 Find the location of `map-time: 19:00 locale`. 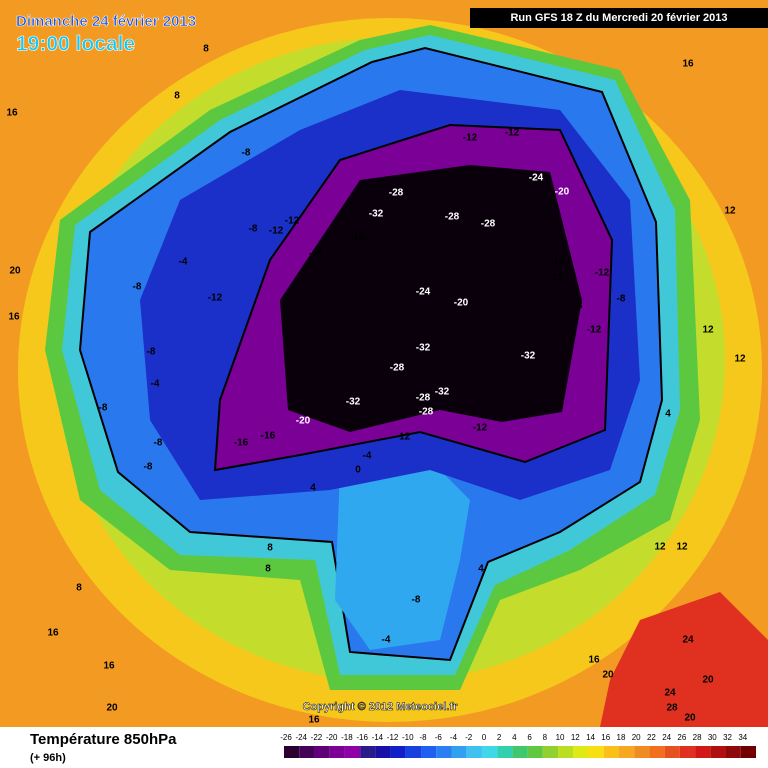

map-time: 19:00 locale is located at coordinates (75, 44).